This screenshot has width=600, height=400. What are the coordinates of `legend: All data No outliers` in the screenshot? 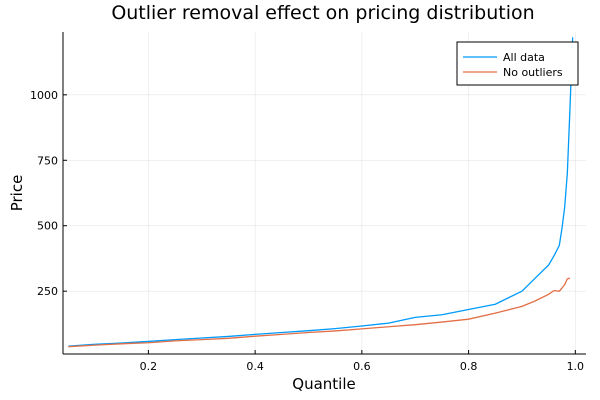 It's located at (517, 63).